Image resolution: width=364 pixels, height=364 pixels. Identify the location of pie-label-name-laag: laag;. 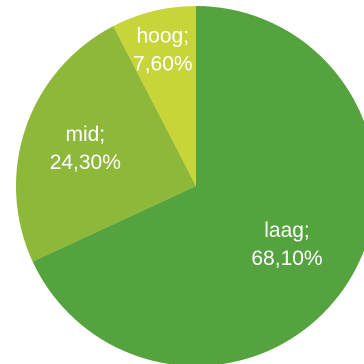
(287, 230).